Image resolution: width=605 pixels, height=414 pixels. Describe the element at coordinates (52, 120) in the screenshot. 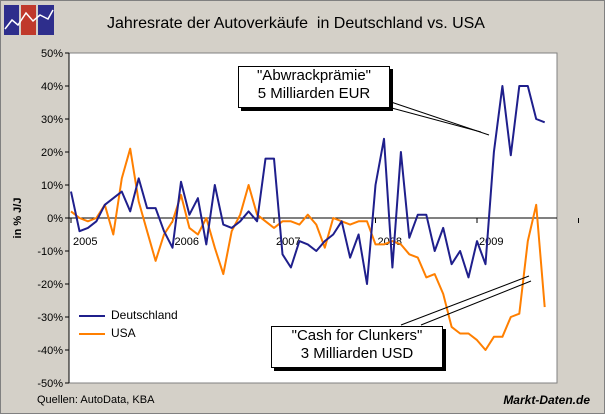

I see `y-tick-label: 30%` at that location.